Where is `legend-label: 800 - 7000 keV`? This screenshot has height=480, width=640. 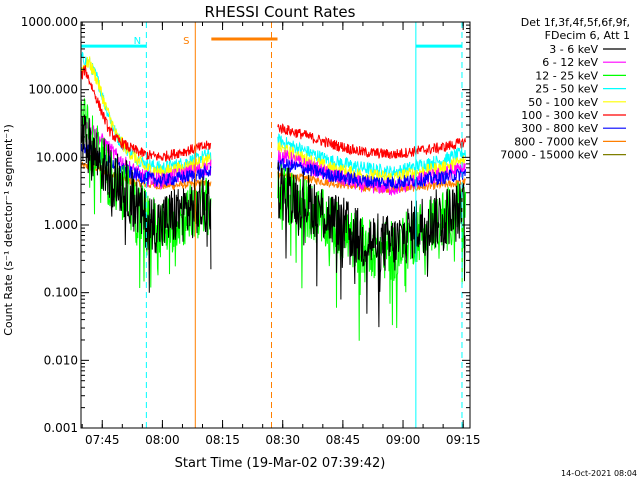
legend-label: 800 - 7000 keV is located at coordinates (556, 141).